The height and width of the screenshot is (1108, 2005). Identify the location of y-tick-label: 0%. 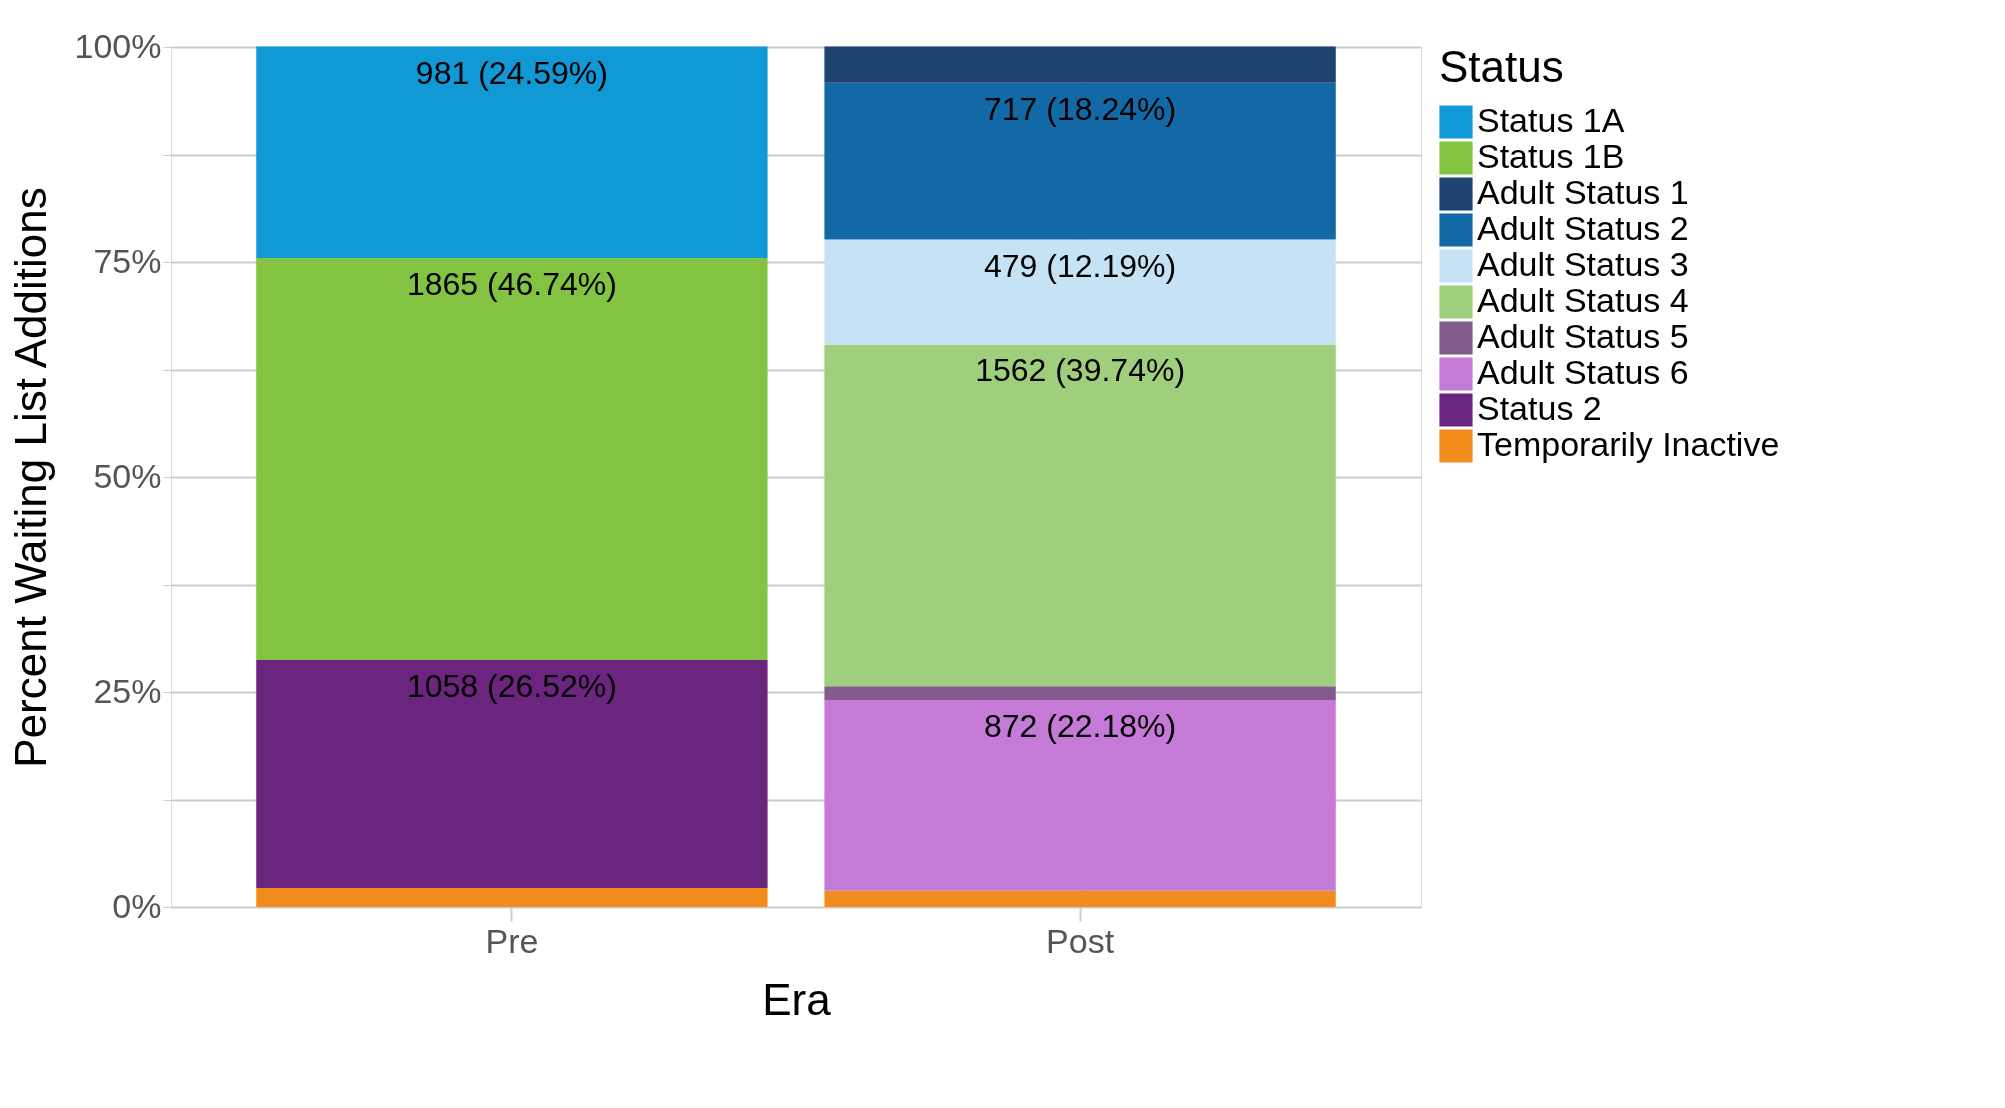
(137, 905).